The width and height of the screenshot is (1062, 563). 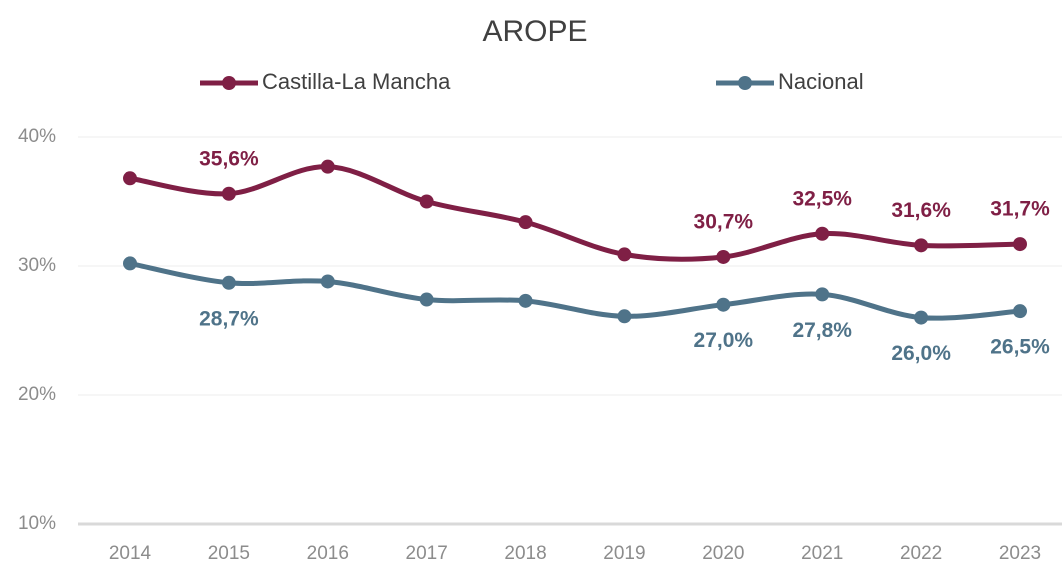 I want to click on legend-label: Castilla-La Mancha, so click(x=356, y=81).